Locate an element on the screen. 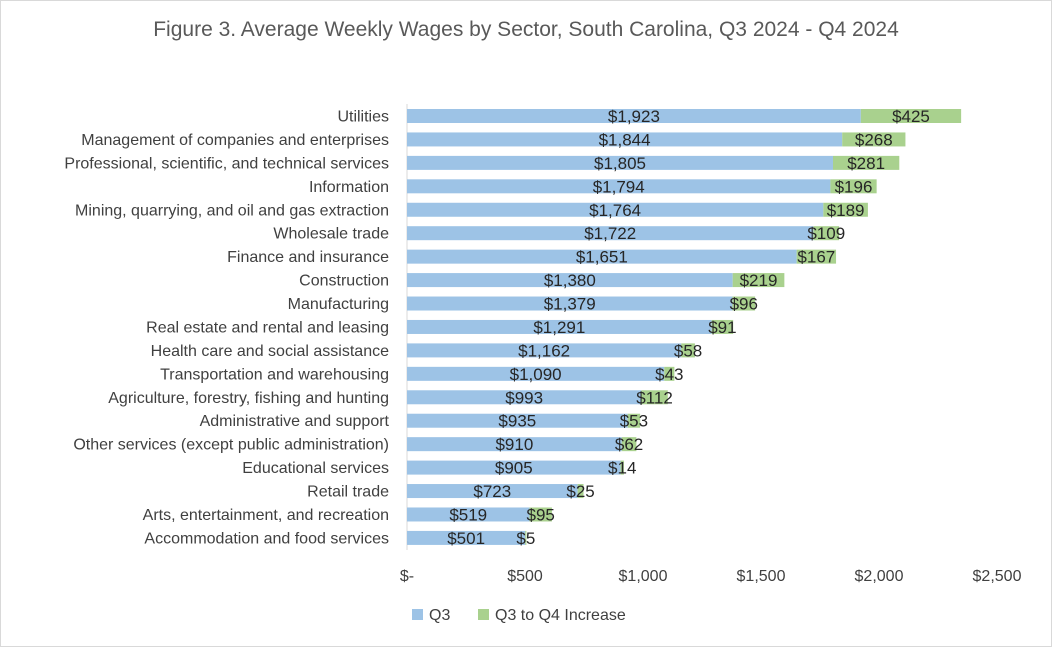 This screenshot has height=647, width=1052. data-label-increase: $189 is located at coordinates (846, 210).